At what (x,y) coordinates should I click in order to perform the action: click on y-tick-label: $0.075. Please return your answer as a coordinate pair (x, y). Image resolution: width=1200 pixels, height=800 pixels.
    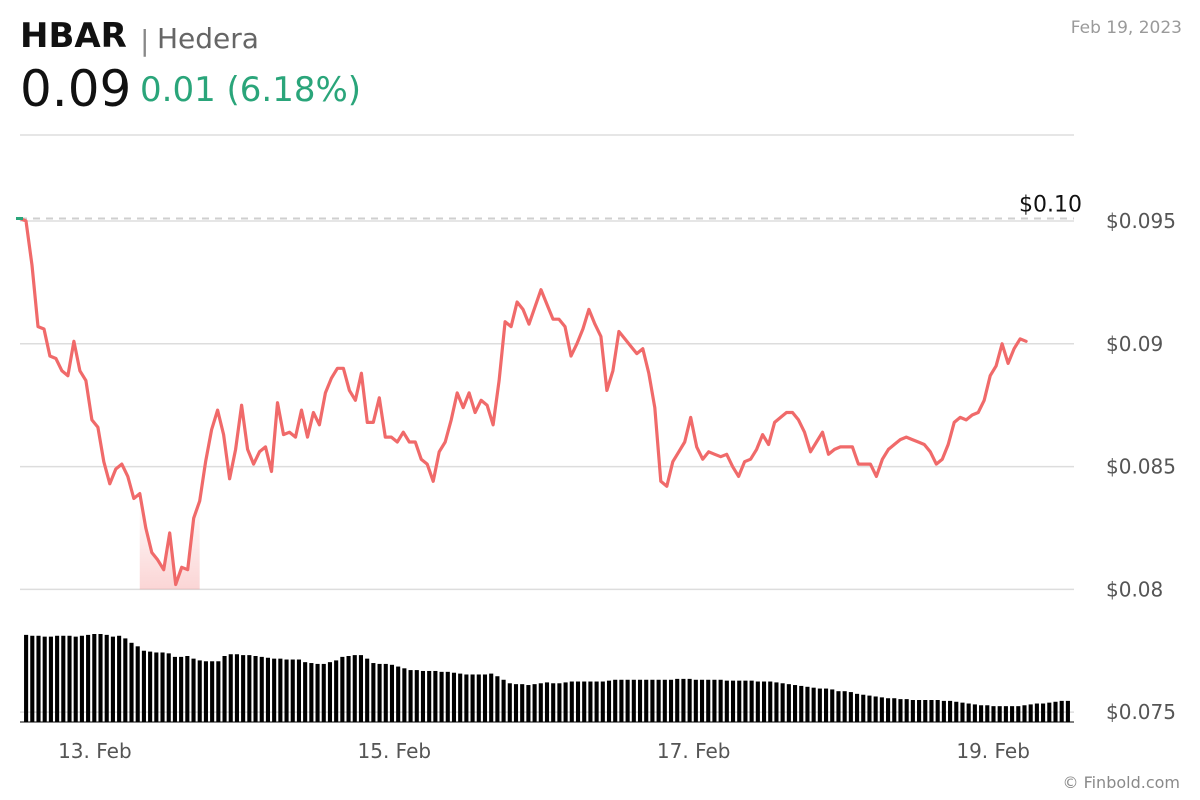
    Looking at the image, I should click on (1141, 712).